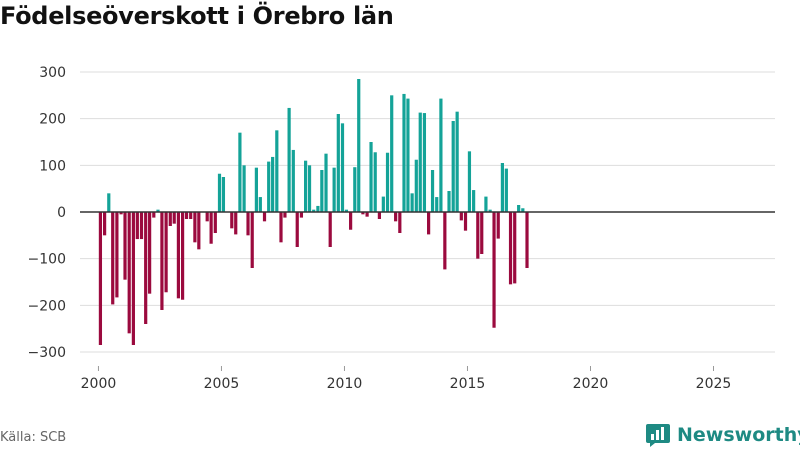 Image resolution: width=800 pixels, height=450 pixels. What do you see at coordinates (52, 166) in the screenshot?
I see `y-tick-label: 100` at bounding box center [52, 166].